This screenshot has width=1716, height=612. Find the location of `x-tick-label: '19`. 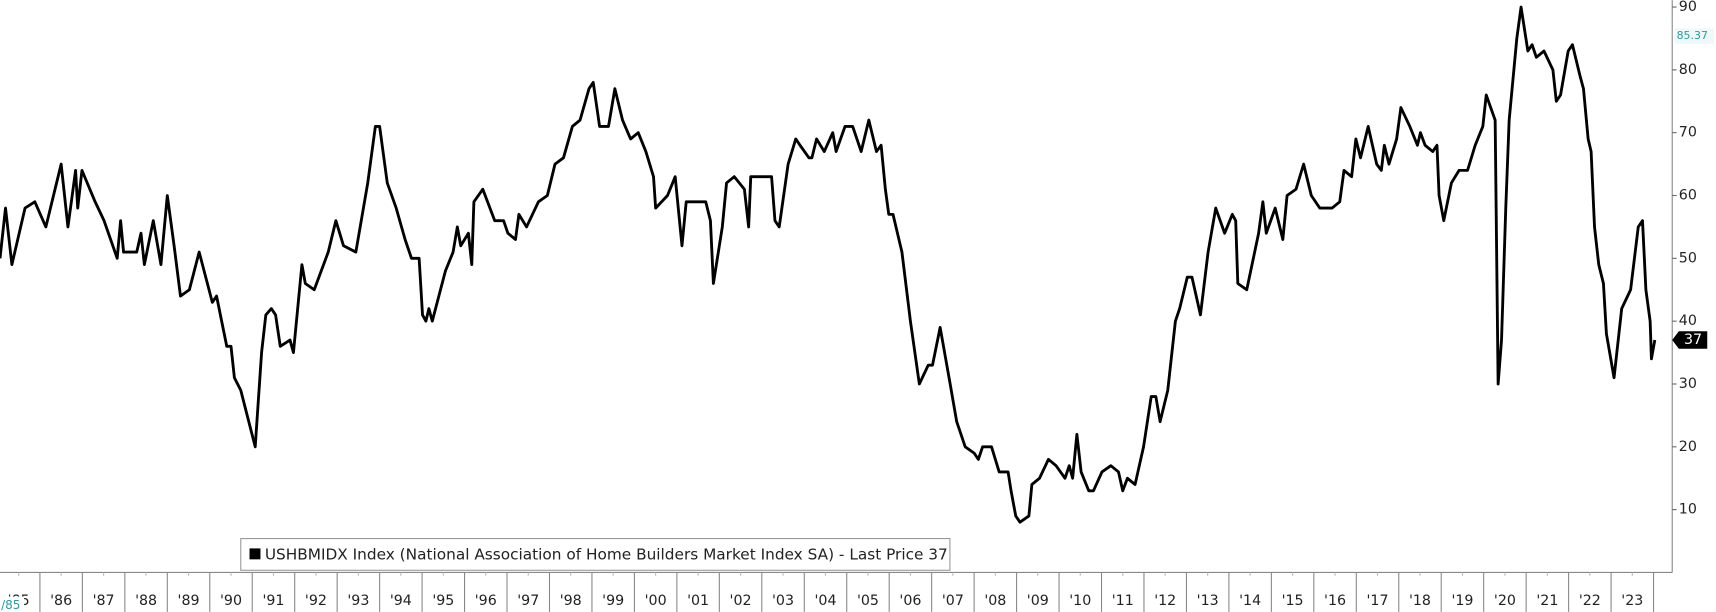

x-tick-label: '19 is located at coordinates (1462, 601).